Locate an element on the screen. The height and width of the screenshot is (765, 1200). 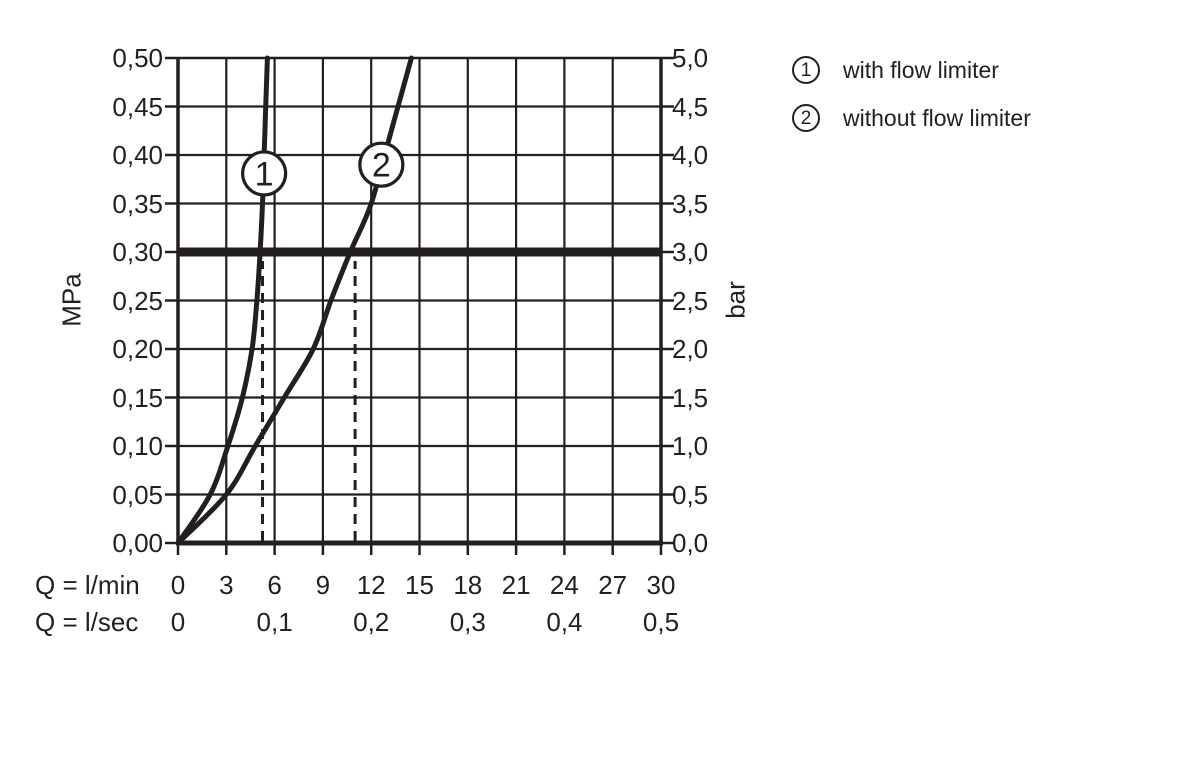
curve-1-with-flow-limiter is located at coordinates (222, 300).